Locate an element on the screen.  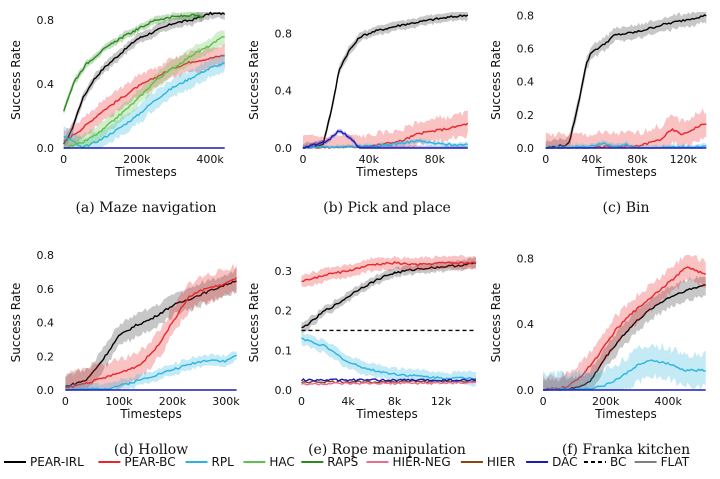
legend-label: RPL is located at coordinates (223, 462).